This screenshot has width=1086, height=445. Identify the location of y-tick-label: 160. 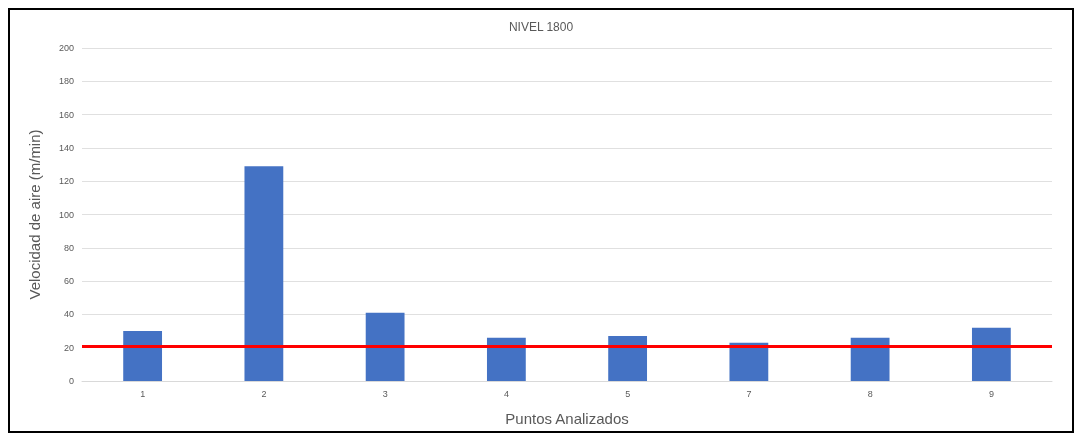
(66, 114).